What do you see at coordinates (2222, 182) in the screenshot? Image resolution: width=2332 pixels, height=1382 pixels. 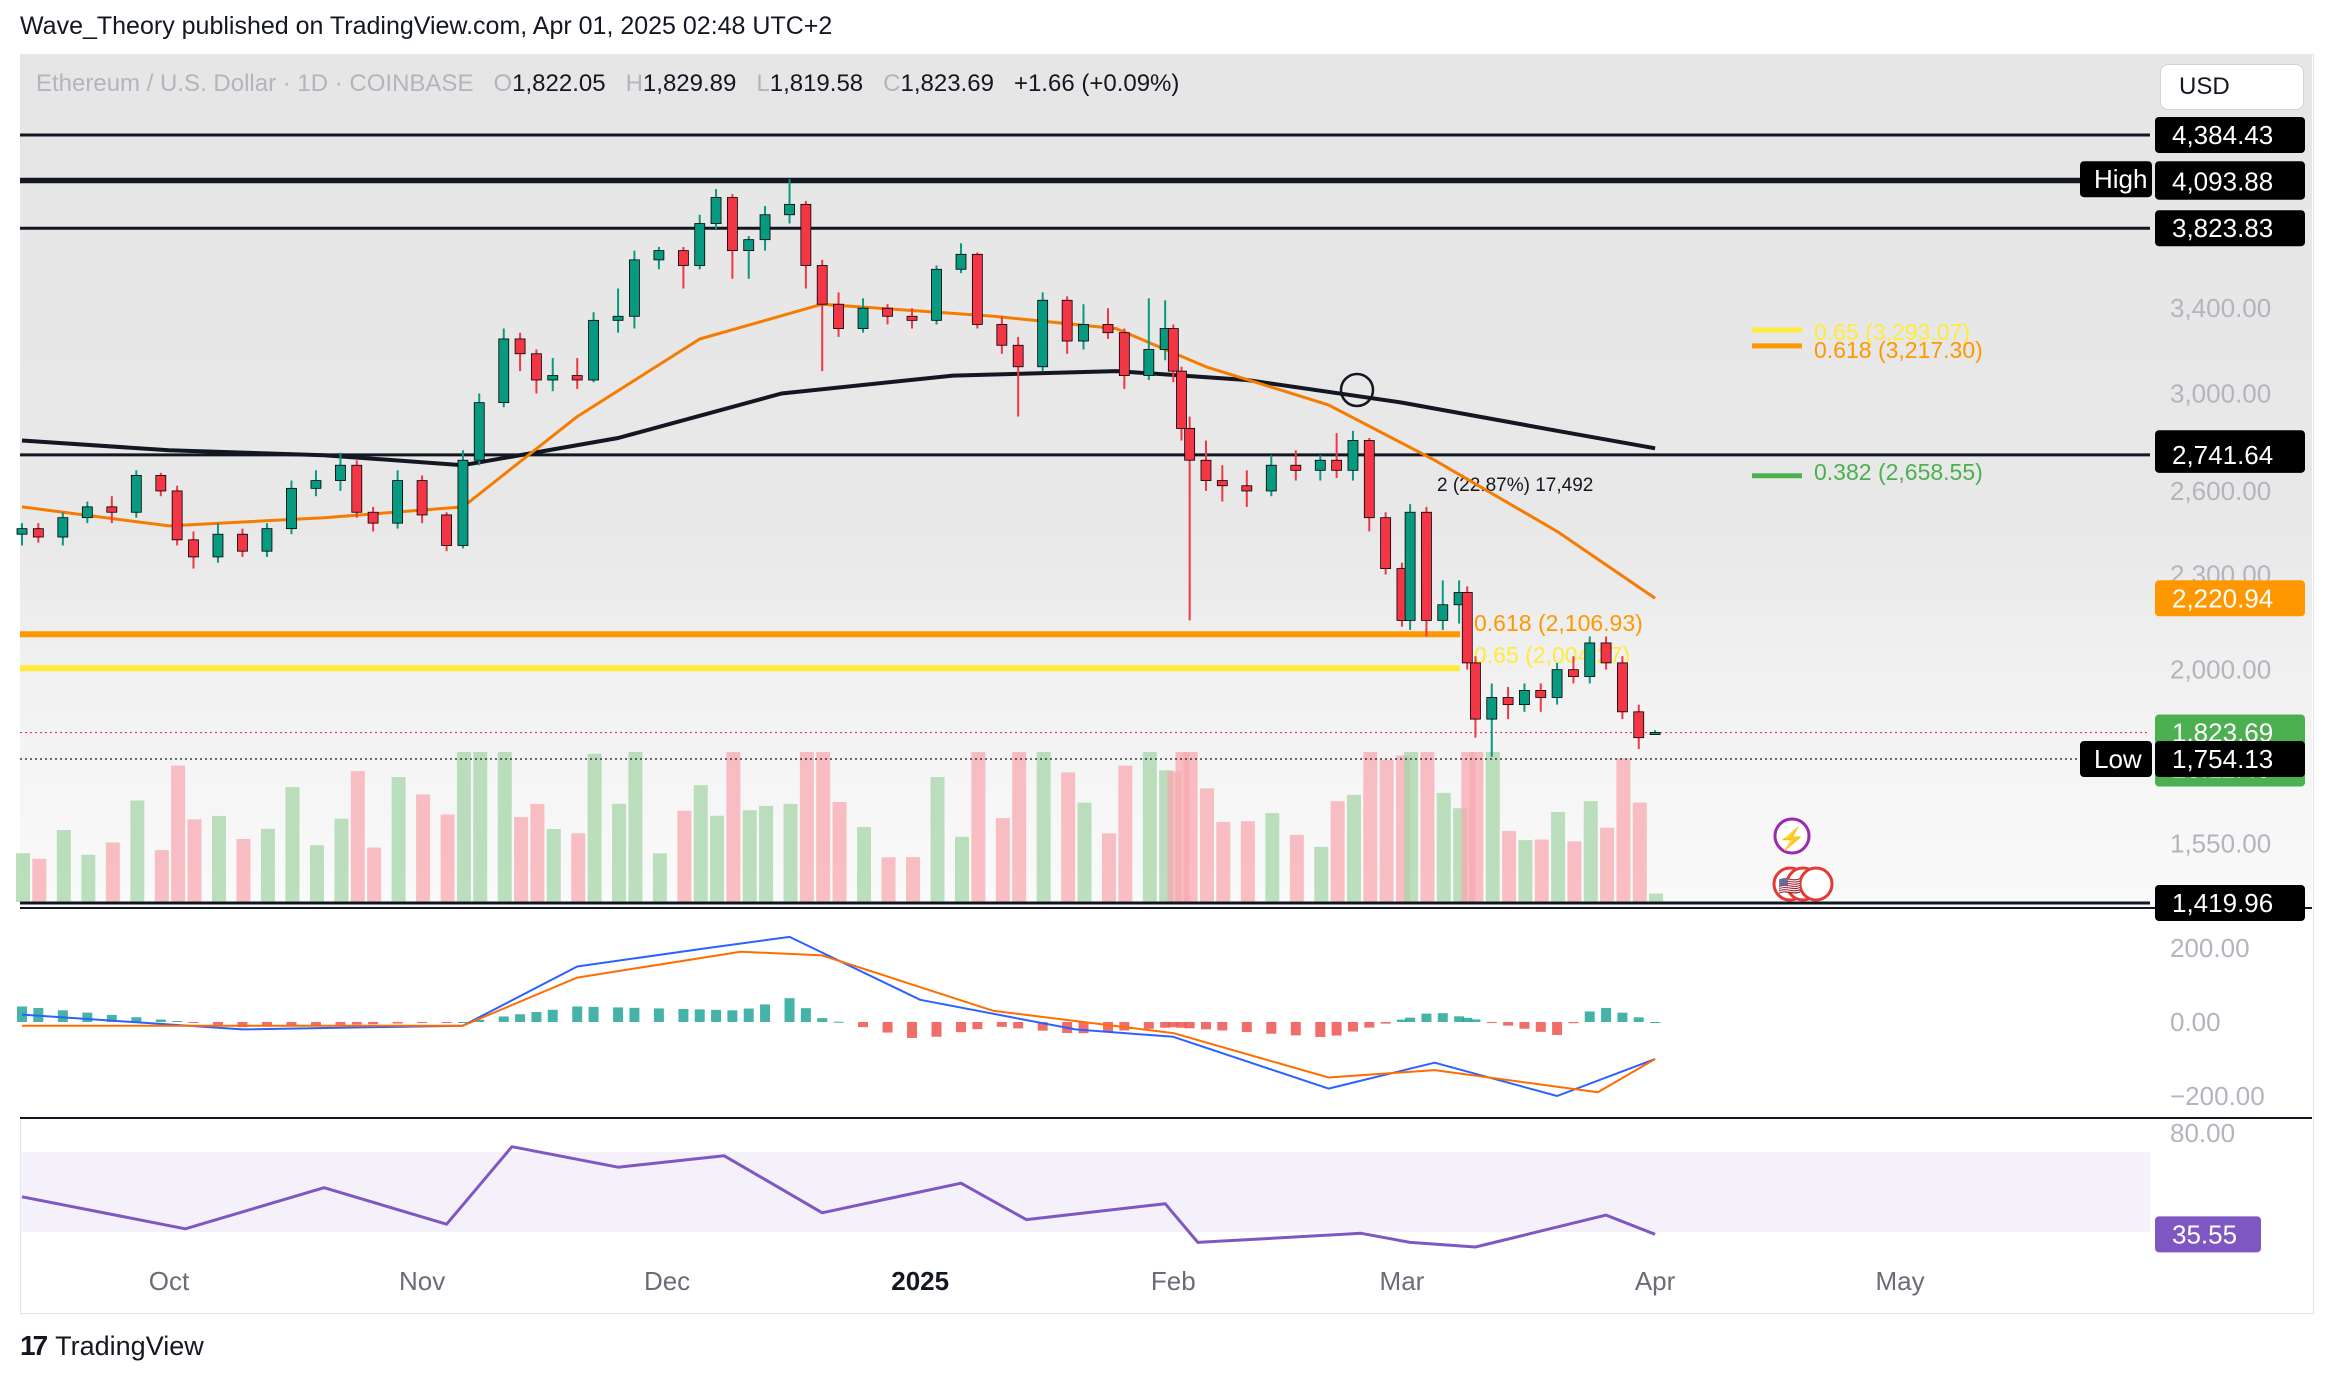 I see `price-badge-label: 4,093.88` at bounding box center [2222, 182].